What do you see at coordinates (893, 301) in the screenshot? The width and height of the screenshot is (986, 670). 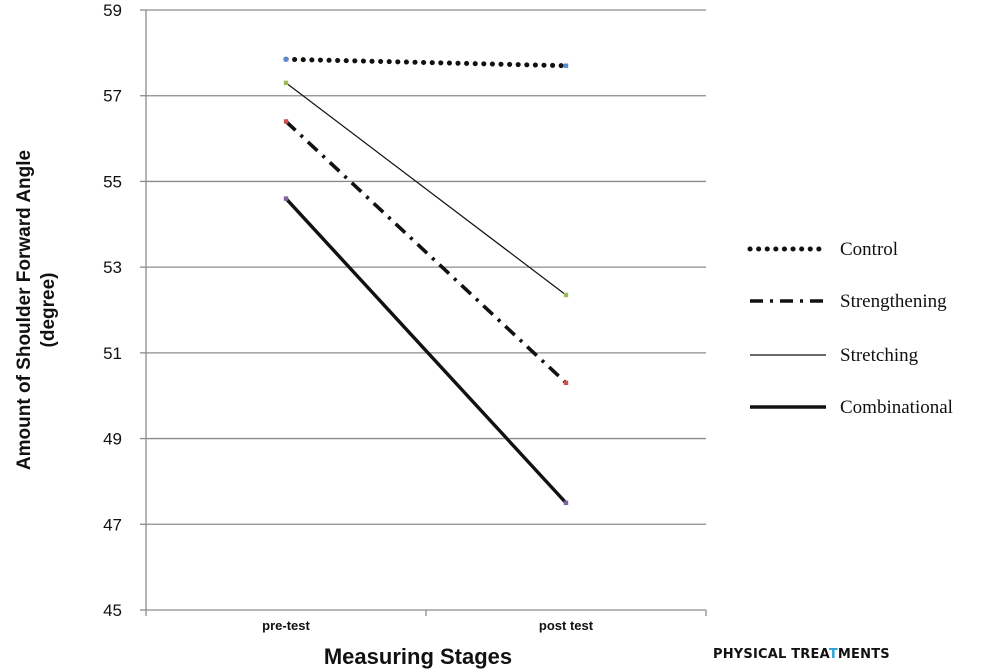 I see `legend-label-strengthening: Strengthening` at bounding box center [893, 301].